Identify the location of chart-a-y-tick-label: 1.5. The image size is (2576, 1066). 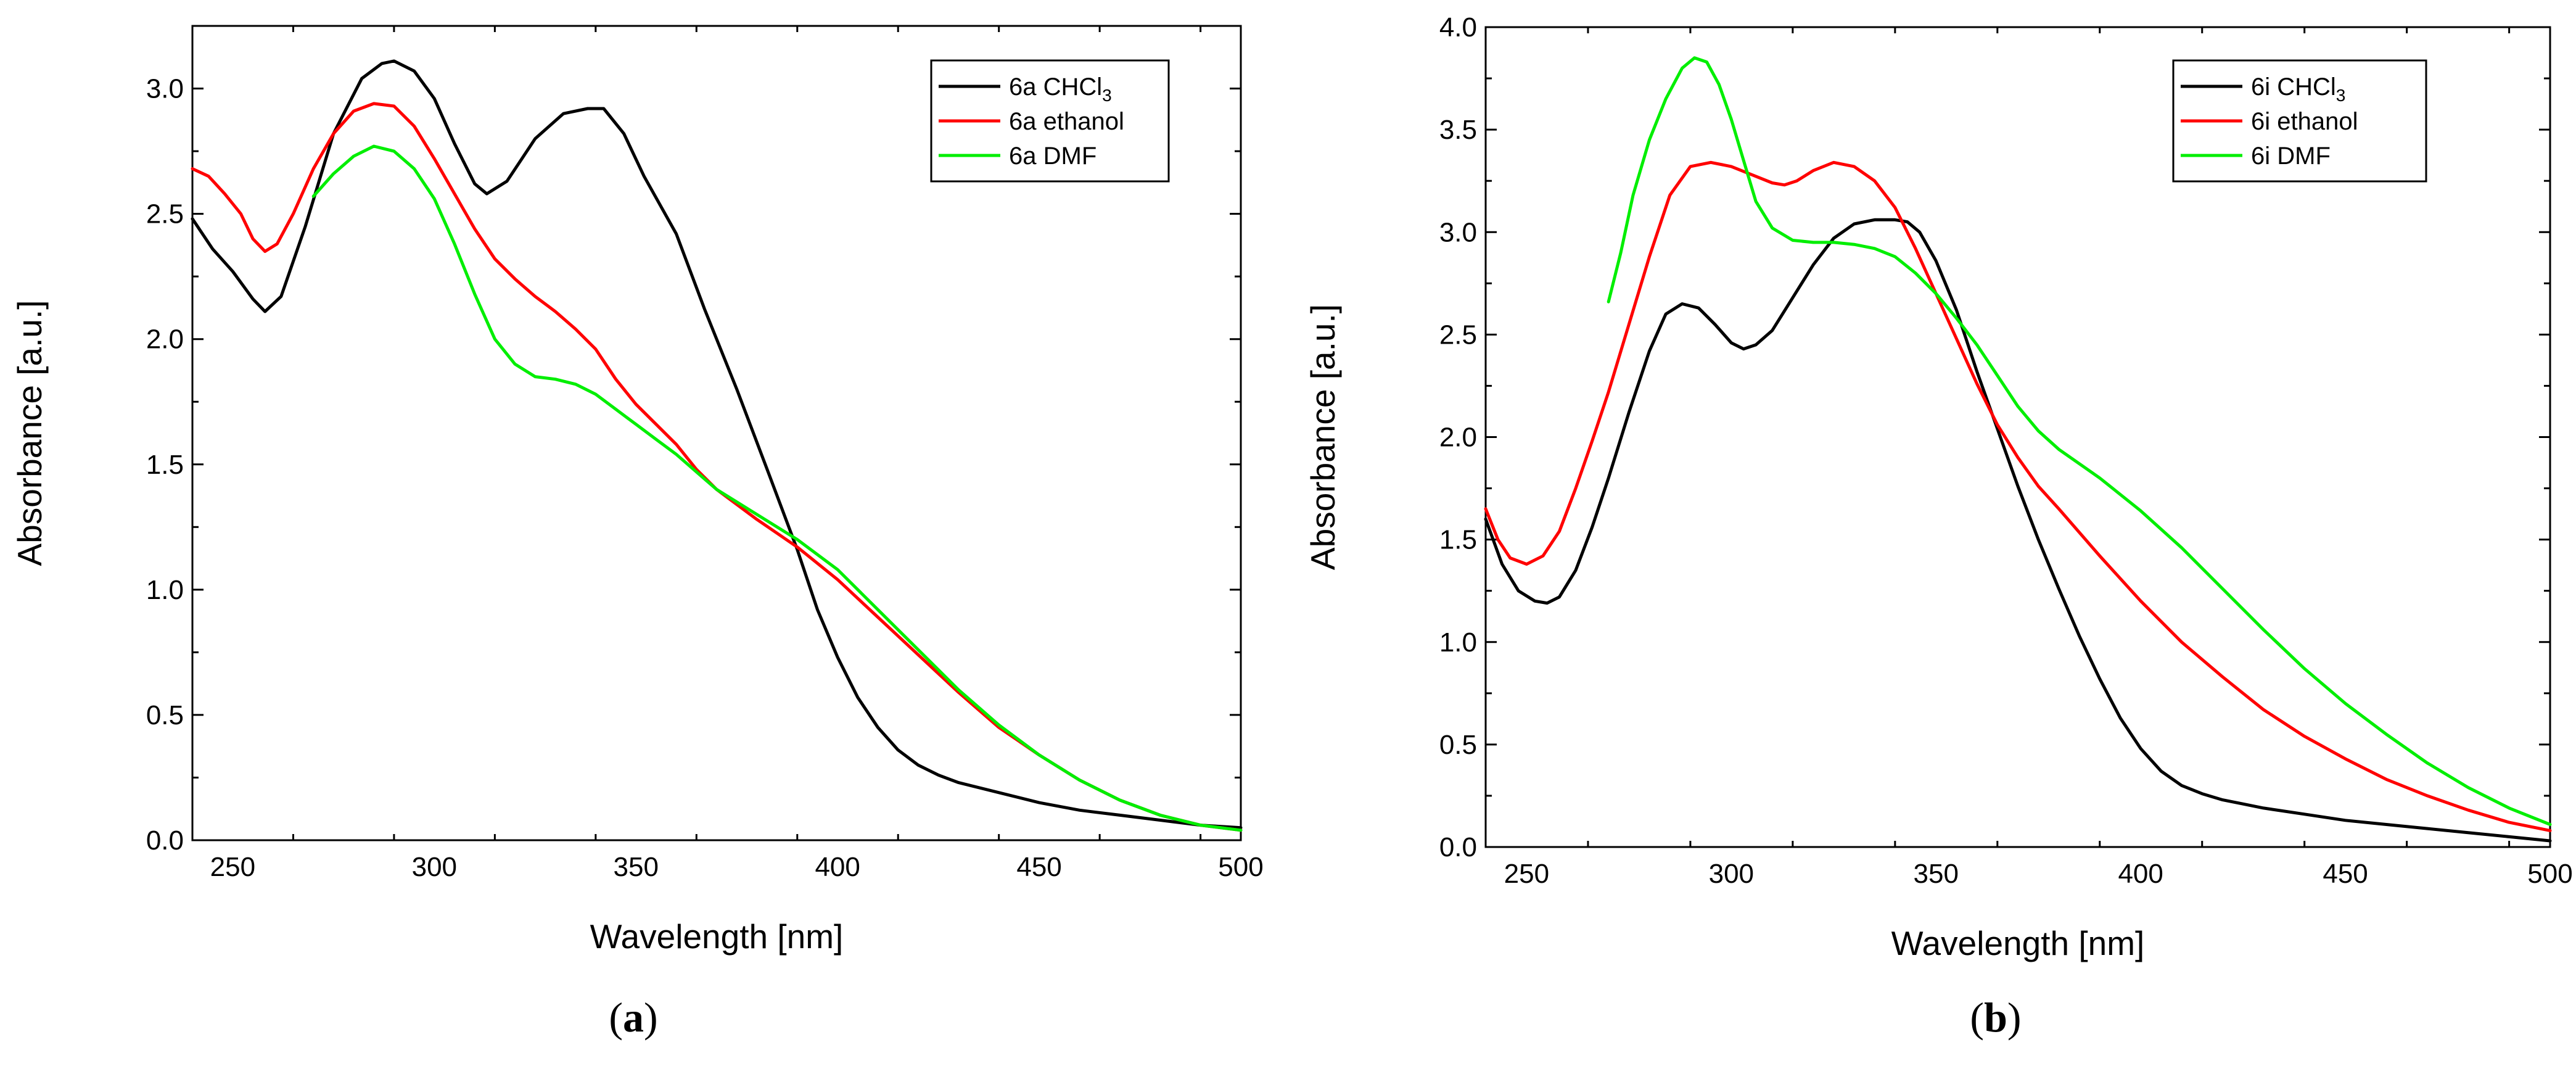
(165, 465).